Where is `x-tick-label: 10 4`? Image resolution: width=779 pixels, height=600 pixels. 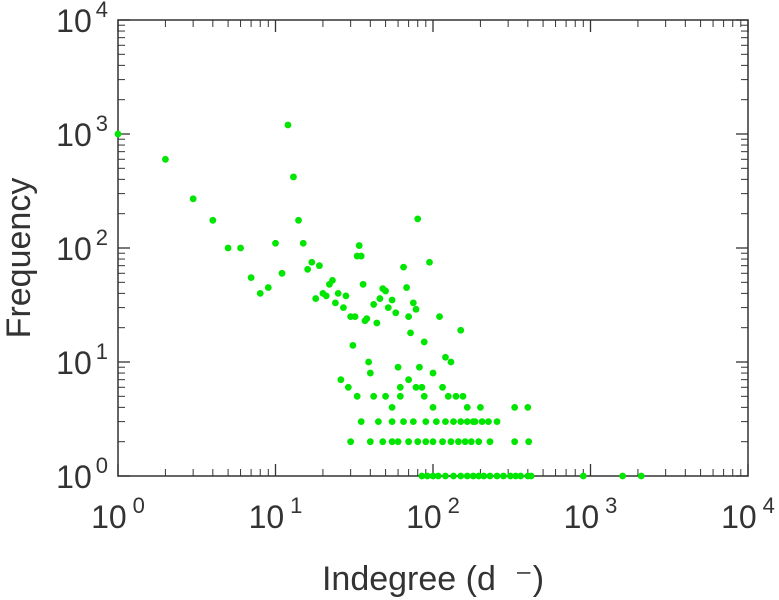
x-tick-label: 10 4 is located at coordinates (748, 514).